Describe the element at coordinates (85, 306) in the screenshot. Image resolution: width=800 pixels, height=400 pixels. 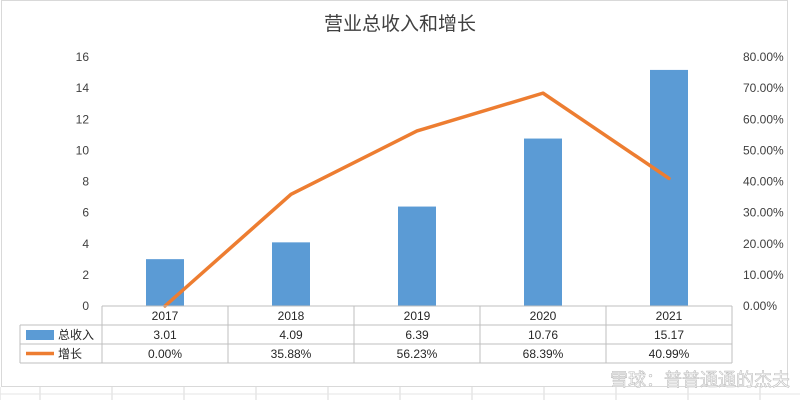
I see `left-axis-tick-label: 0` at that location.